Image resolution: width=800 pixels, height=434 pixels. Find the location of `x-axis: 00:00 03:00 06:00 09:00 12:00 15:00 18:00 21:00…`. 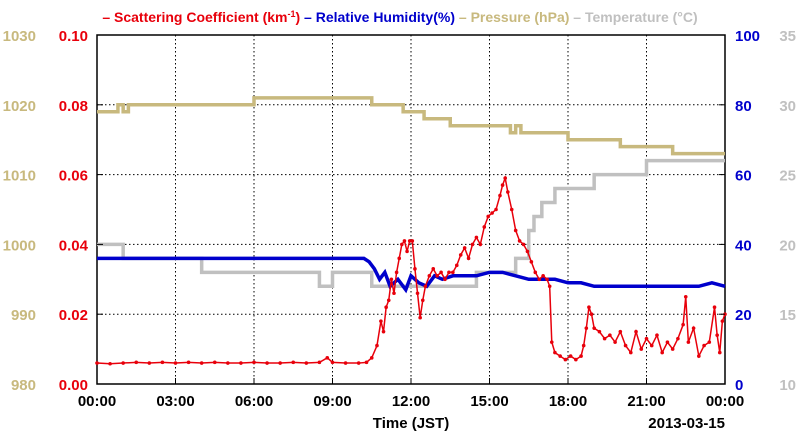

x-axis: 00:00 03:00 06:00 09:00 12:00 15:00 18:00 21:00… is located at coordinates (411, 394).